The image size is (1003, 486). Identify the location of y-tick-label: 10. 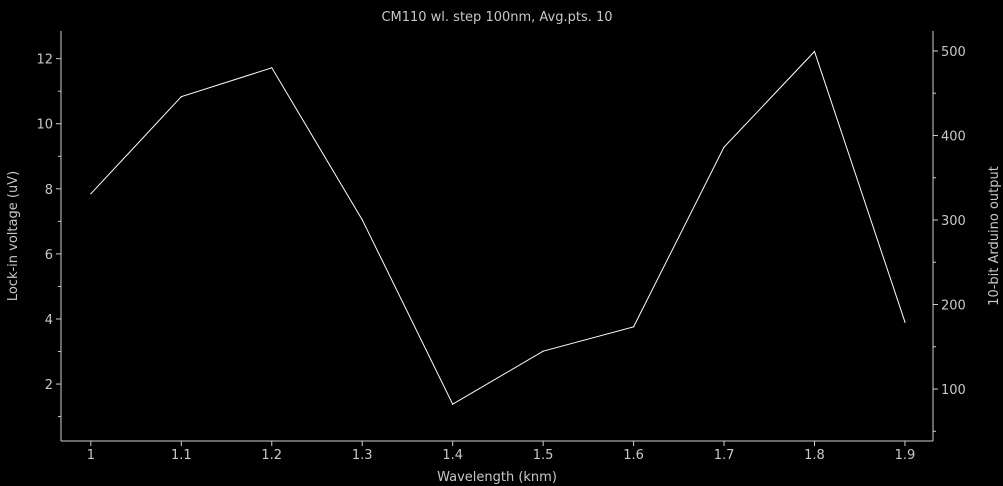
(44, 125).